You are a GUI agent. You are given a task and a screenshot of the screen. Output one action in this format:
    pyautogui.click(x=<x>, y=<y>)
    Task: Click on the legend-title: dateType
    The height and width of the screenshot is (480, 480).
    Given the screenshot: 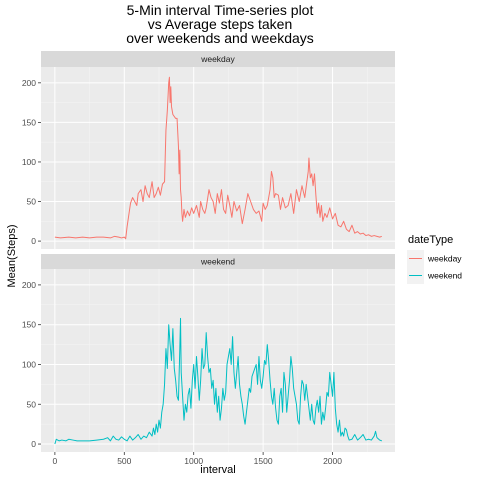 What is the action you would take?
    pyautogui.click(x=430, y=240)
    